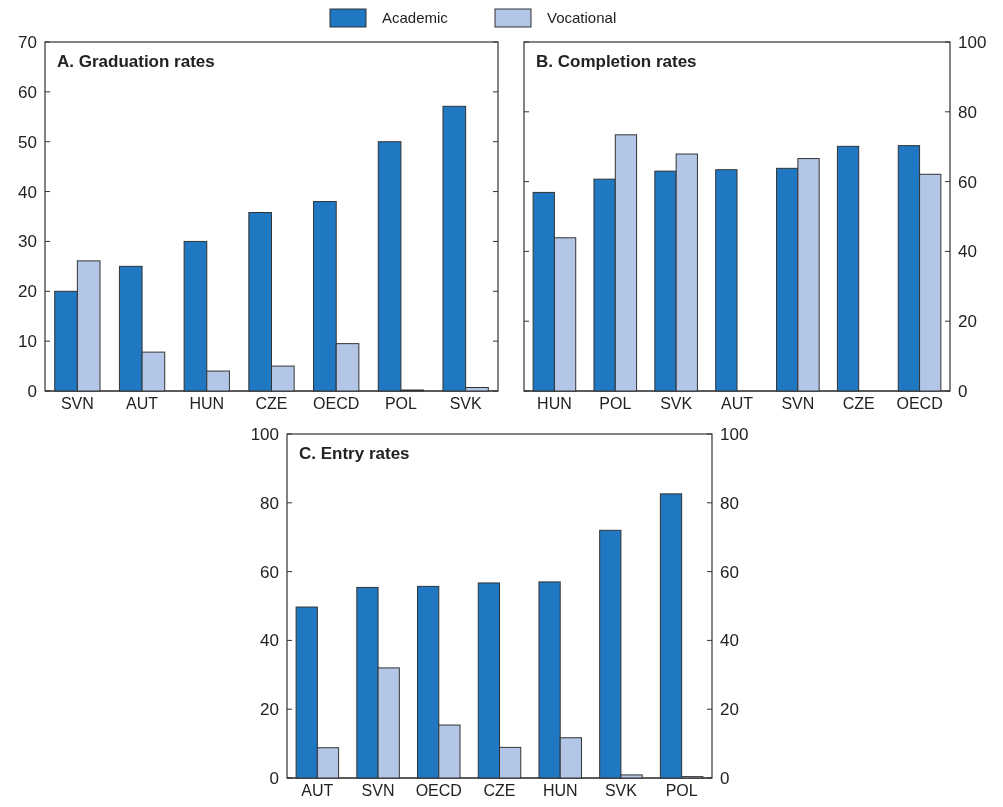 The height and width of the screenshot is (807, 1003). What do you see at coordinates (27, 142) in the screenshot?
I see `y-tick-label: 50` at bounding box center [27, 142].